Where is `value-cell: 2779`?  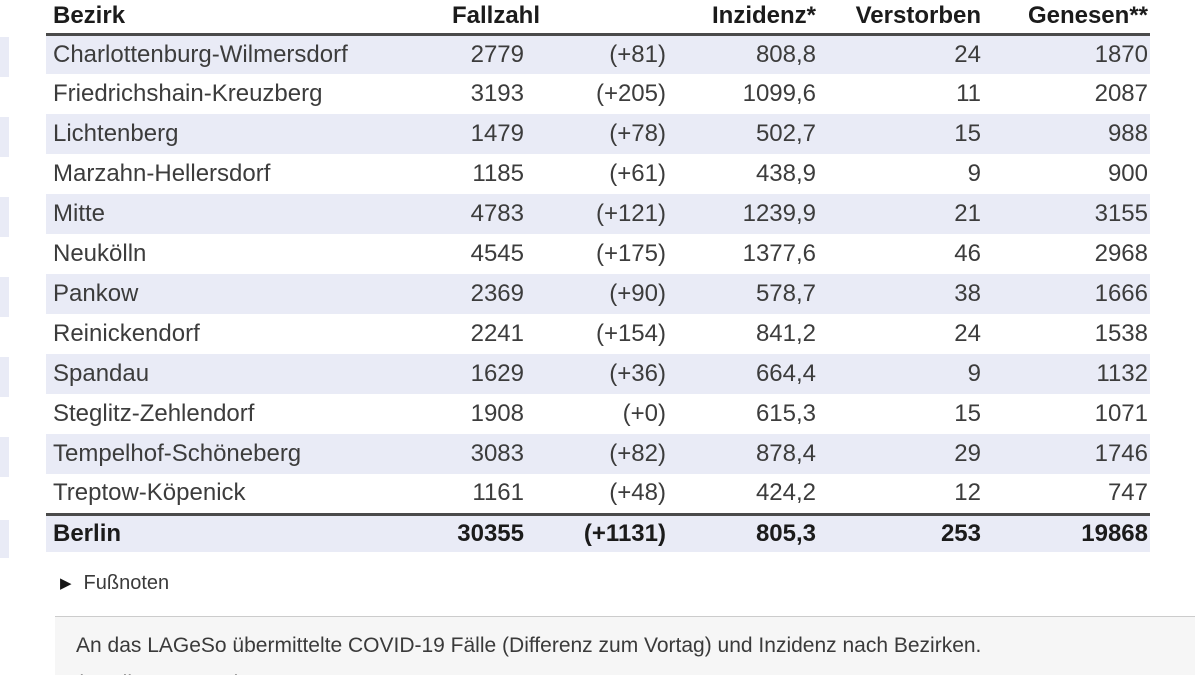 value-cell: 2779 is located at coordinates (497, 54).